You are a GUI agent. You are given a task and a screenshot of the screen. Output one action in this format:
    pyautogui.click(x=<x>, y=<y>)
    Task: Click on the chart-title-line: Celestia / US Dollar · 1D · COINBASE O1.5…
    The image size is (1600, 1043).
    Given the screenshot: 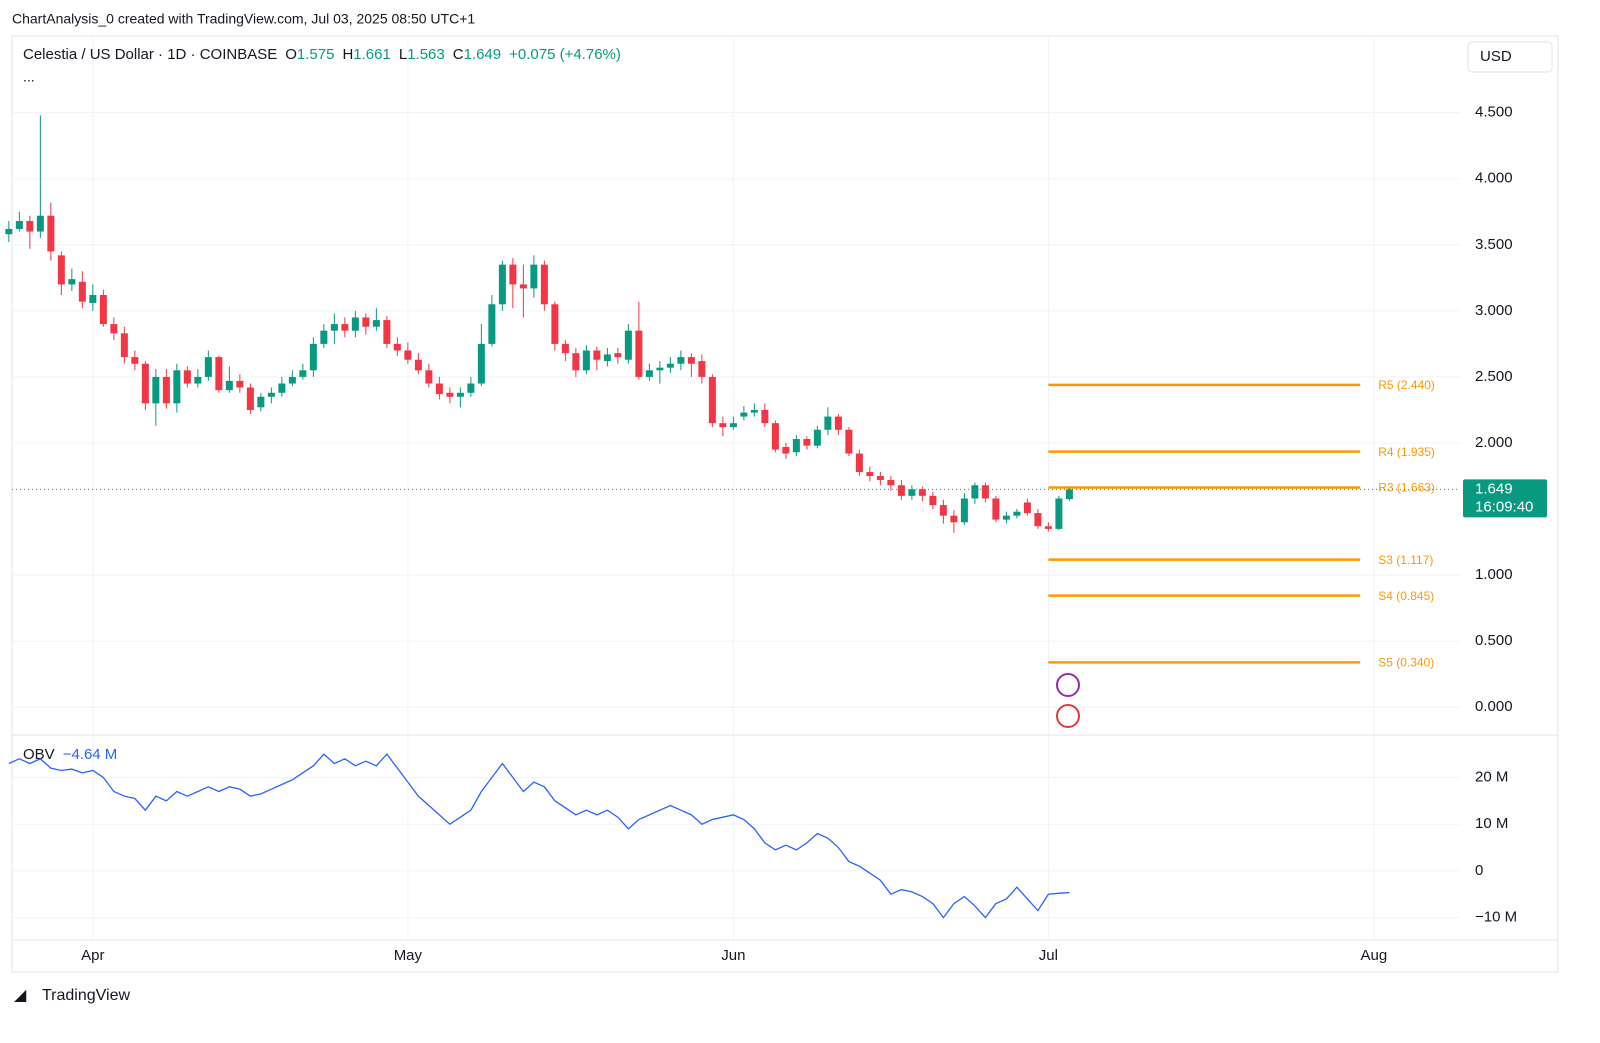 What is the action you would take?
    pyautogui.click(x=322, y=54)
    